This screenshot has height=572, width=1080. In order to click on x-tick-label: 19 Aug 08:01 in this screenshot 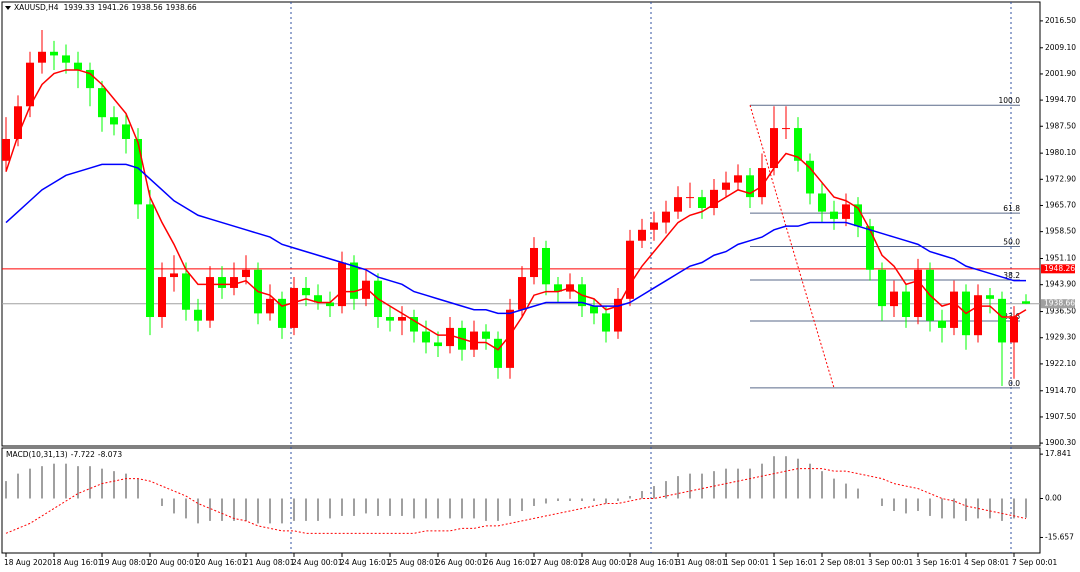, I will do `click(125, 562)`.